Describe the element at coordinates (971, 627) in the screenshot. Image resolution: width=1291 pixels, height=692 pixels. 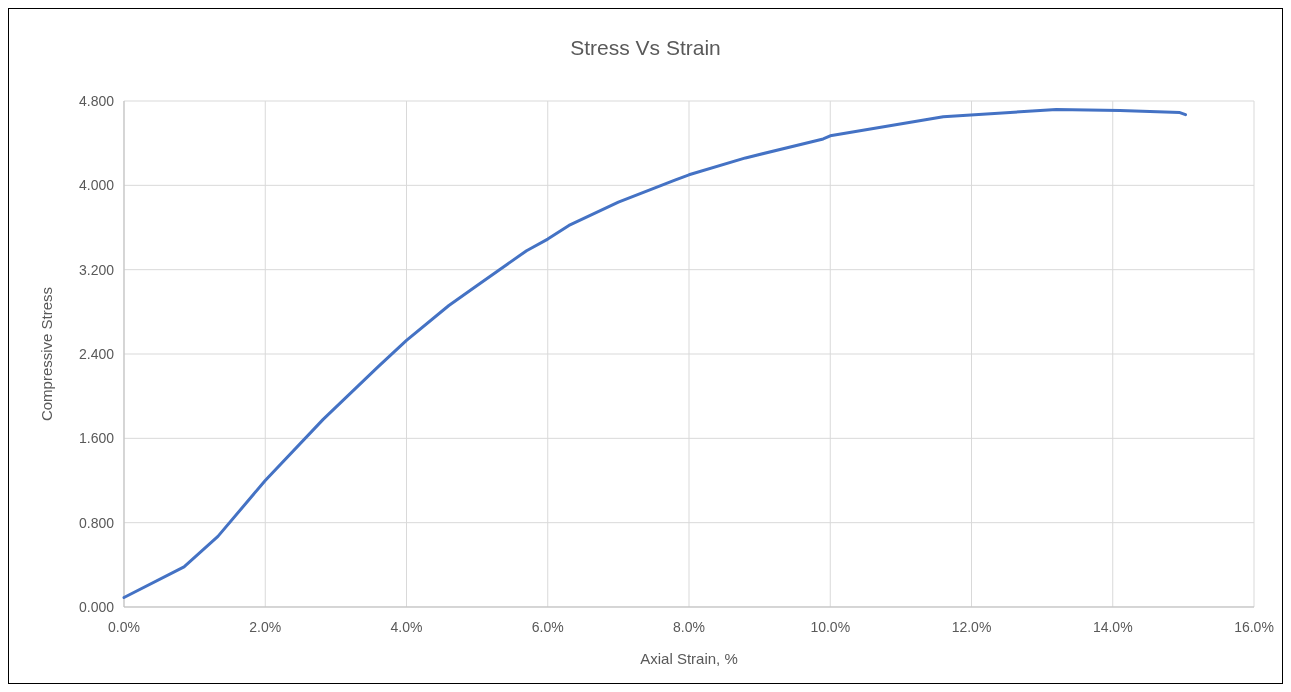
I see `x-tick-label: 12.0%` at that location.